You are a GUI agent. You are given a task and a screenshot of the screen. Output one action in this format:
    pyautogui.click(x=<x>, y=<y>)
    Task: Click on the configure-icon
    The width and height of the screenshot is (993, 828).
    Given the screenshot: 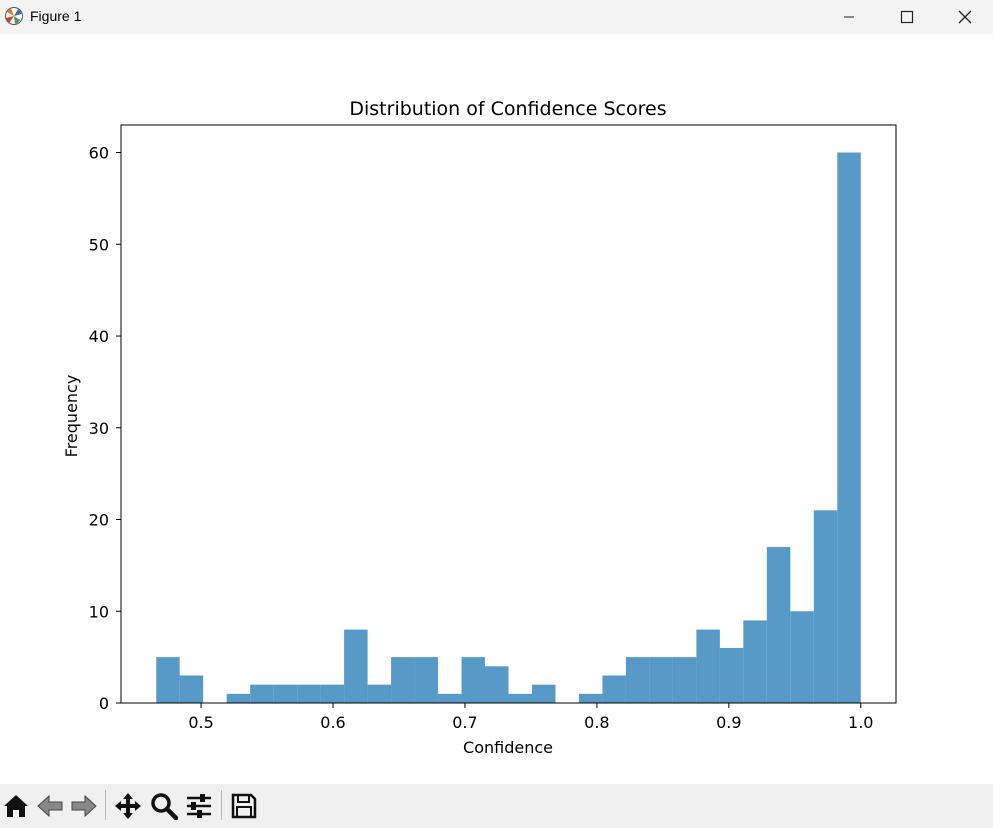 What is the action you would take?
    pyautogui.click(x=199, y=806)
    